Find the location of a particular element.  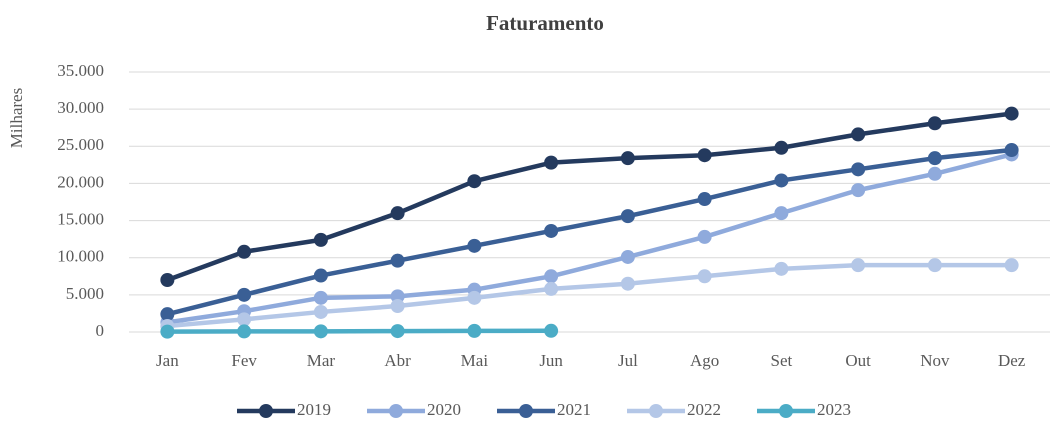

x-tick-label: Jan is located at coordinates (167, 360).